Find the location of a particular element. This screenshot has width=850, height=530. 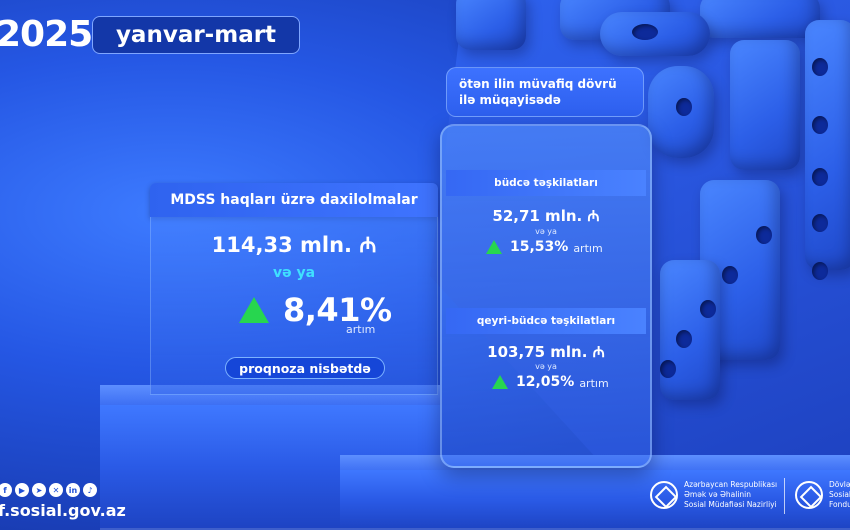

fund-name-line3: Fondu is located at coordinates (839, 504).